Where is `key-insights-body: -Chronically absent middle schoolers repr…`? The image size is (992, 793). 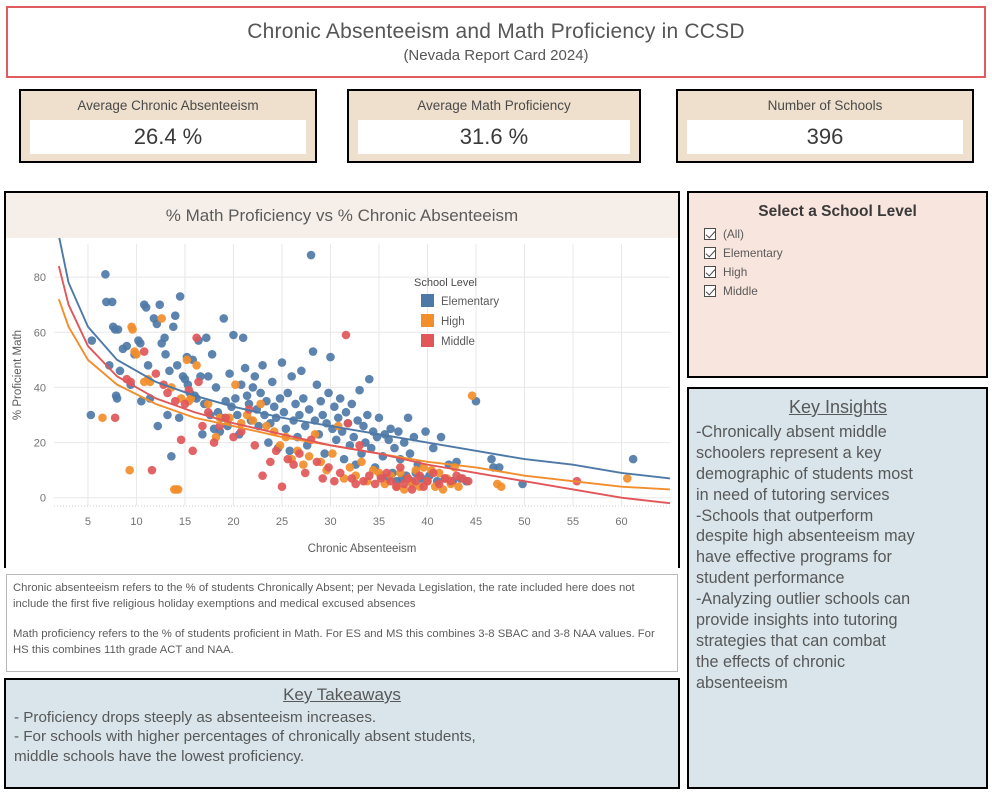 key-insights-body: -Chronically absent middle schoolers repr… is located at coordinates (838, 558).